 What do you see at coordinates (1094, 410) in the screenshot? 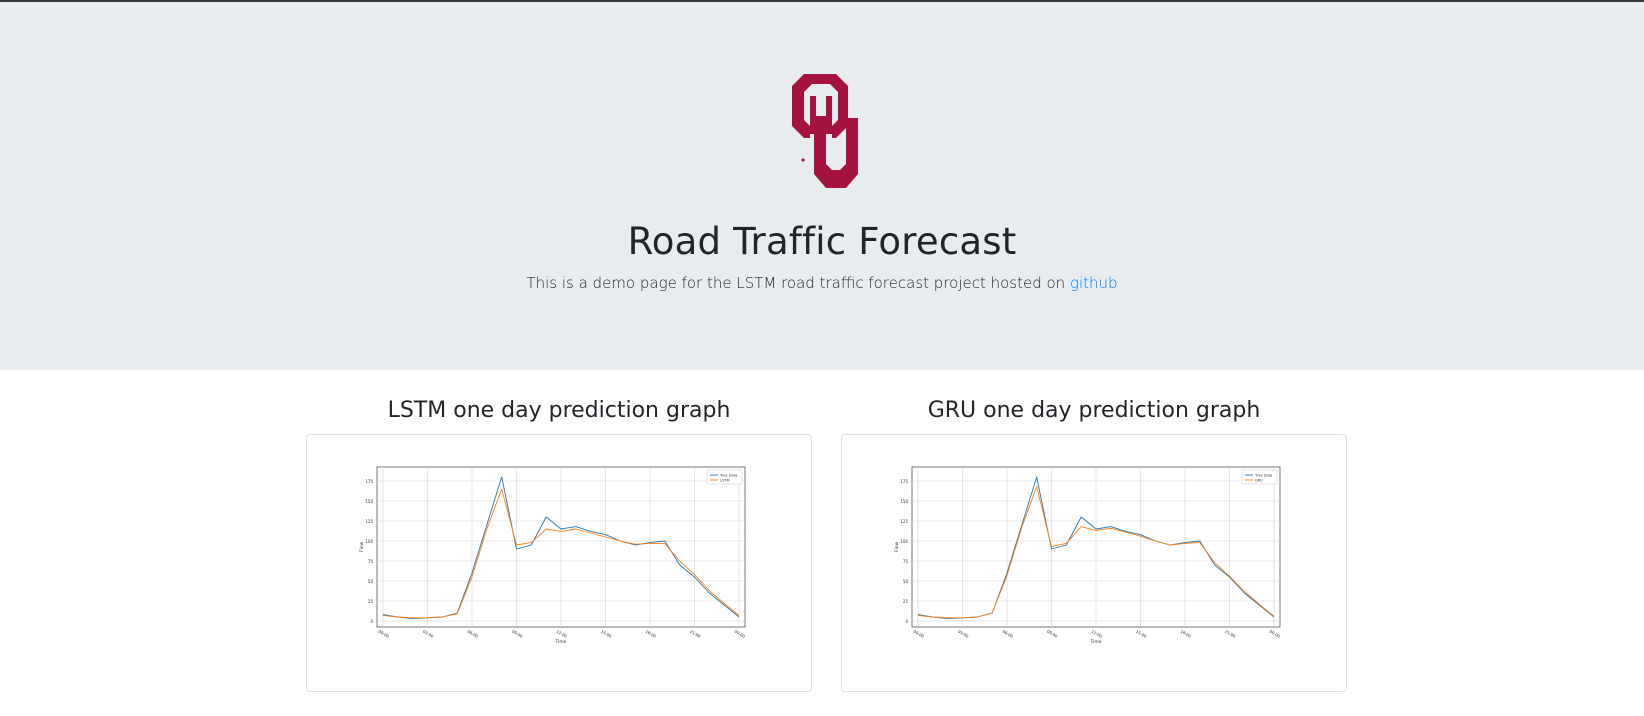
I see `gru-heading: GRU one day prediction graph` at bounding box center [1094, 410].